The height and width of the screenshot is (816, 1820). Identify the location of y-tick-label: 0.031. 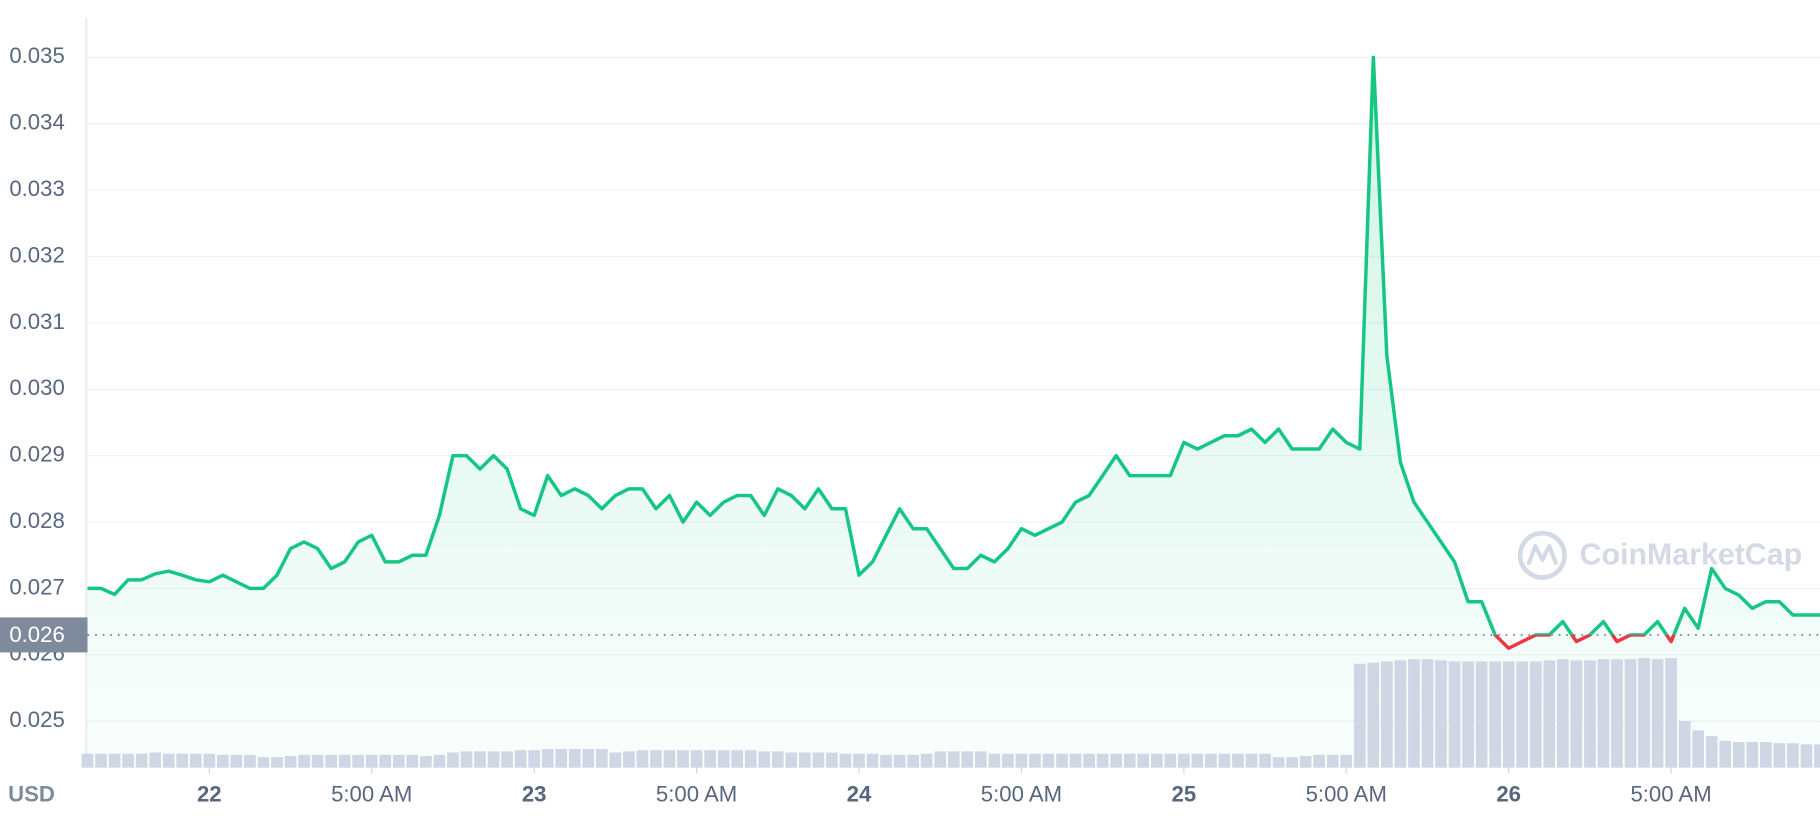
(36, 321).